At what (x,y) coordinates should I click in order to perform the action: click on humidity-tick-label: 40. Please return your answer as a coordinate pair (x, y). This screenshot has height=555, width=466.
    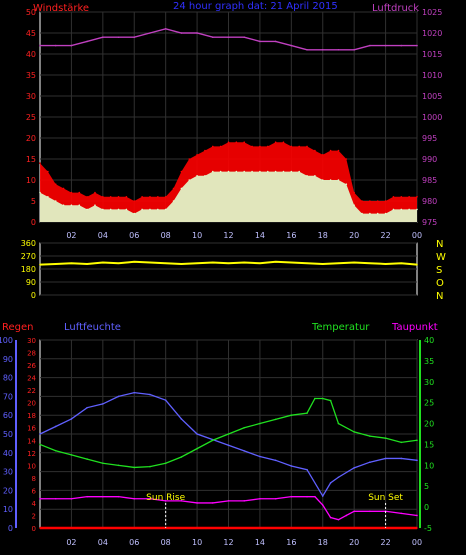
    Looking at the image, I should click on (8, 453).